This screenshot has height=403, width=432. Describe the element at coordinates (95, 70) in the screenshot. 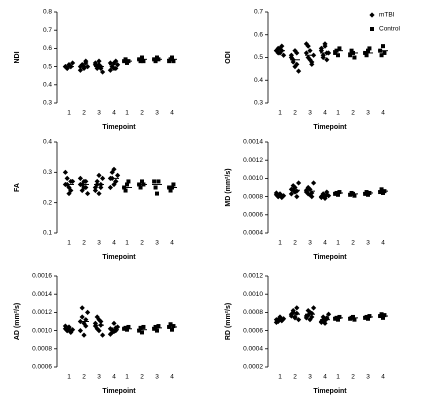

I see `panel: 0.3 0.4 0.5 0.6 0.7 0.8 NDI 1 2 3 4 1 2 3 4 Timepoint` at that location.